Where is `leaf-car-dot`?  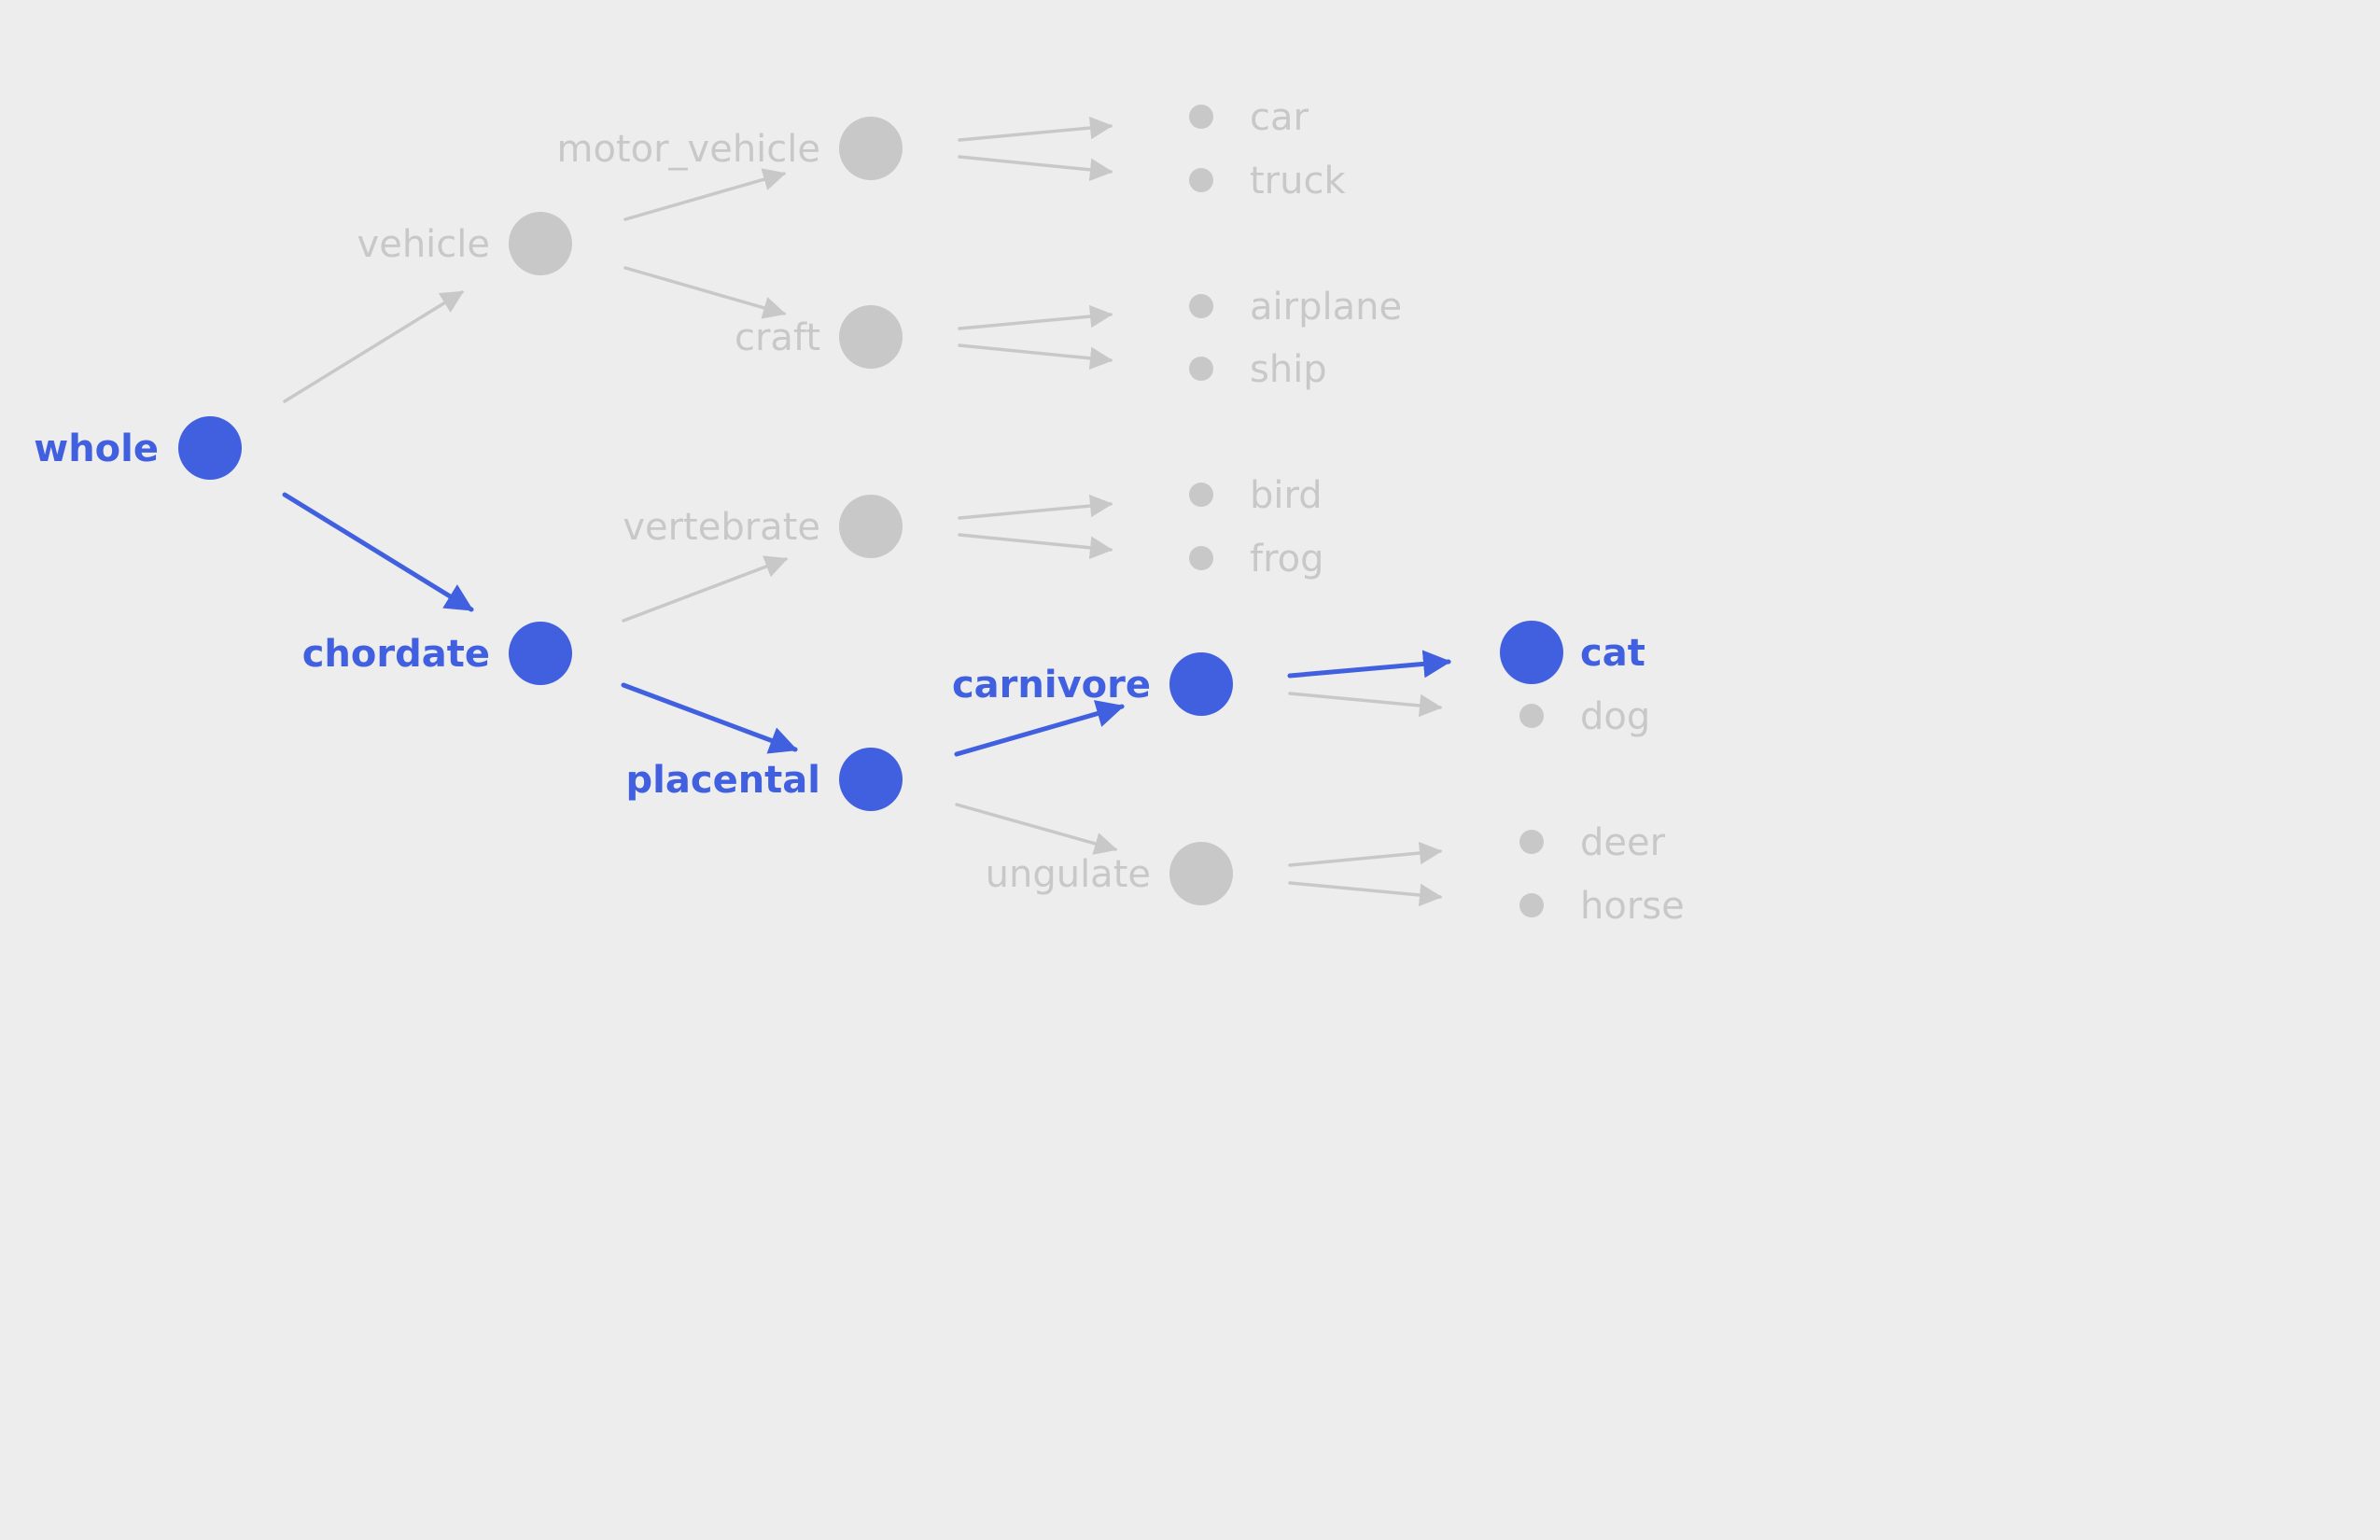 leaf-car-dot is located at coordinates (1201, 117).